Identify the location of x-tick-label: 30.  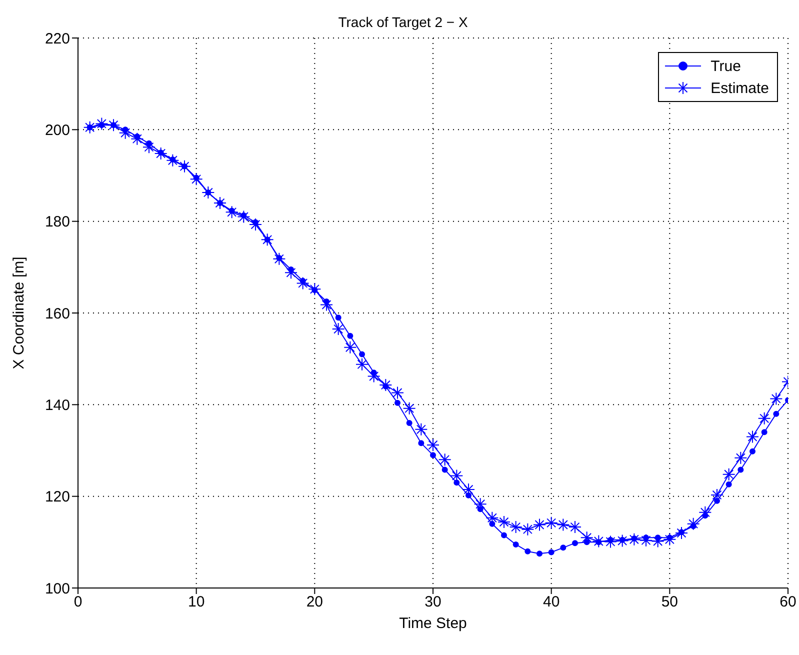
(433, 602).